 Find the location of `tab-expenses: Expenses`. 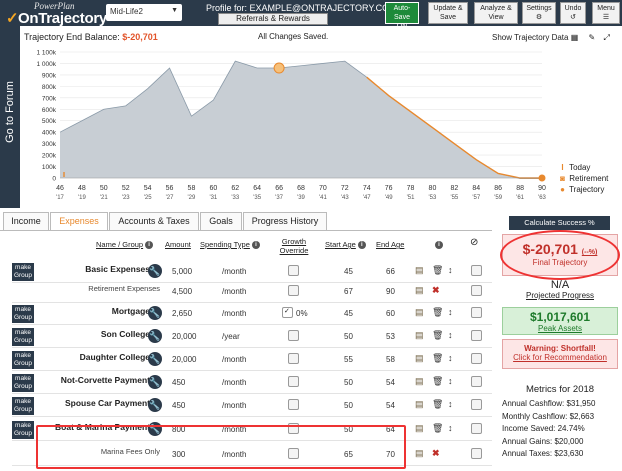

tab-expenses: Expenses is located at coordinates (79, 221).